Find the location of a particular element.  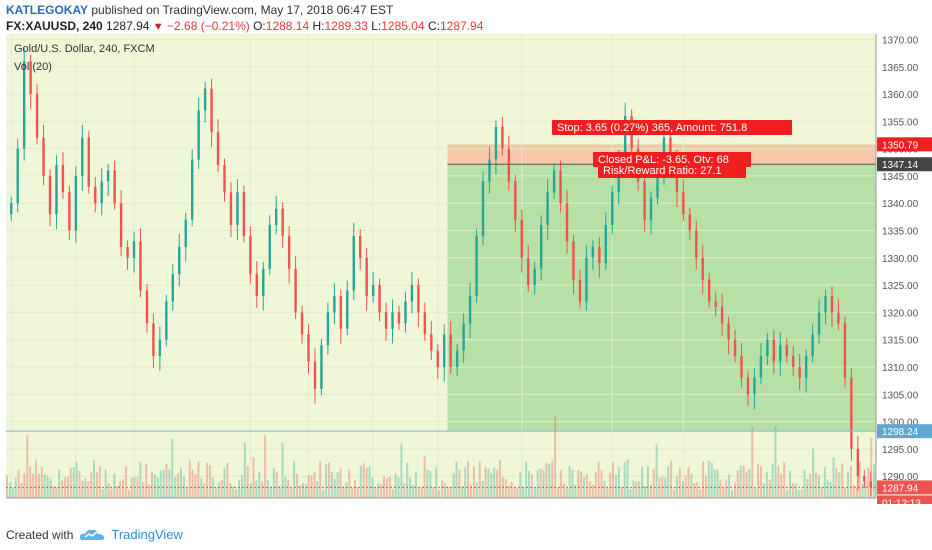

price-tick-label: 1340.00 is located at coordinates (900, 204).